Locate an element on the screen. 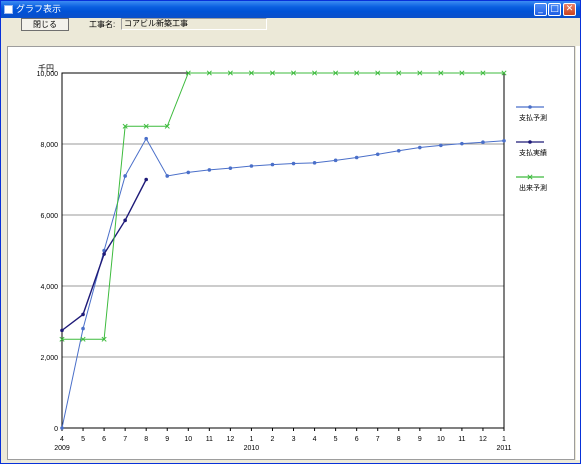  y-tick-label: 0 is located at coordinates (56, 429).